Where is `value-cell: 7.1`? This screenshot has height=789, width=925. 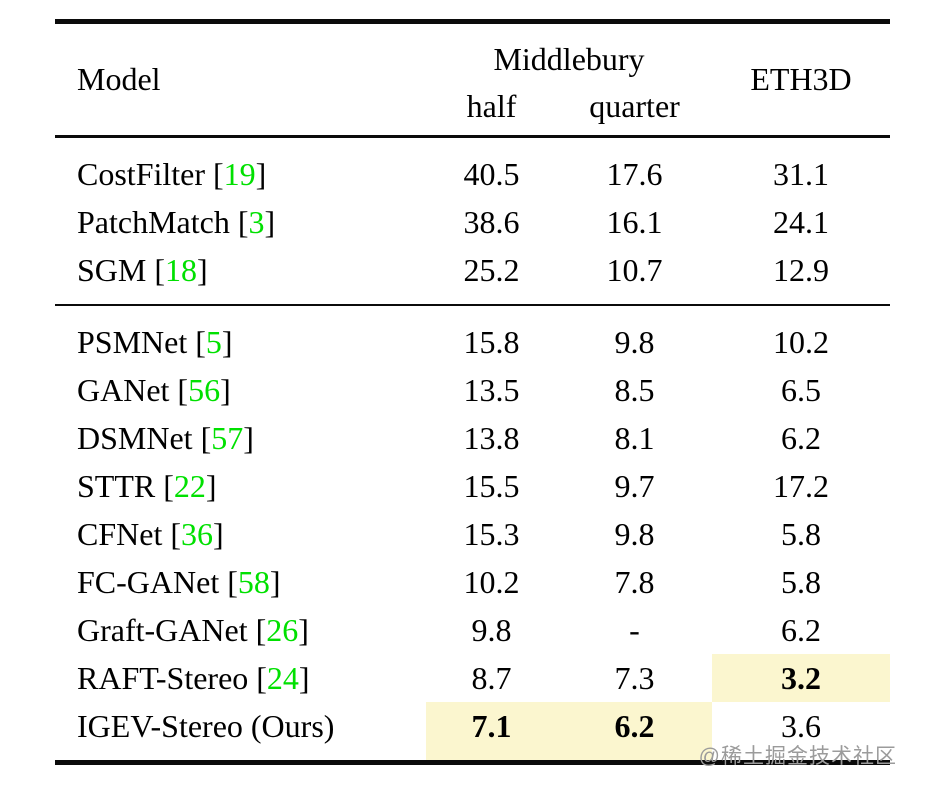
value-cell: 7.1 is located at coordinates (491, 732).